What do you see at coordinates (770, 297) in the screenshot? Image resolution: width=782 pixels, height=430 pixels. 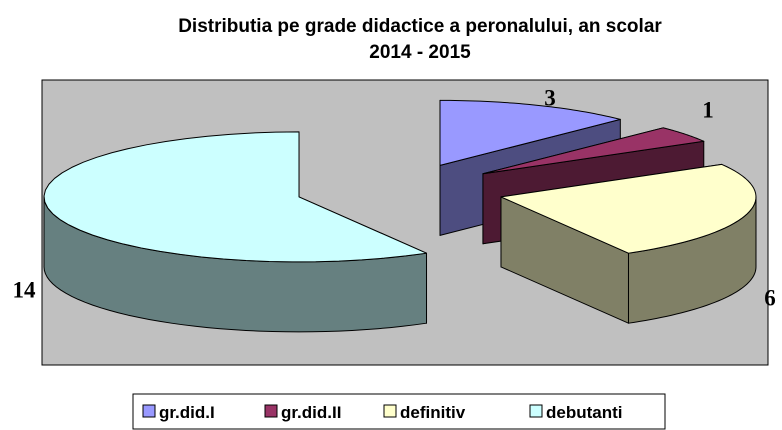 I see `data-label: 6` at bounding box center [770, 297].